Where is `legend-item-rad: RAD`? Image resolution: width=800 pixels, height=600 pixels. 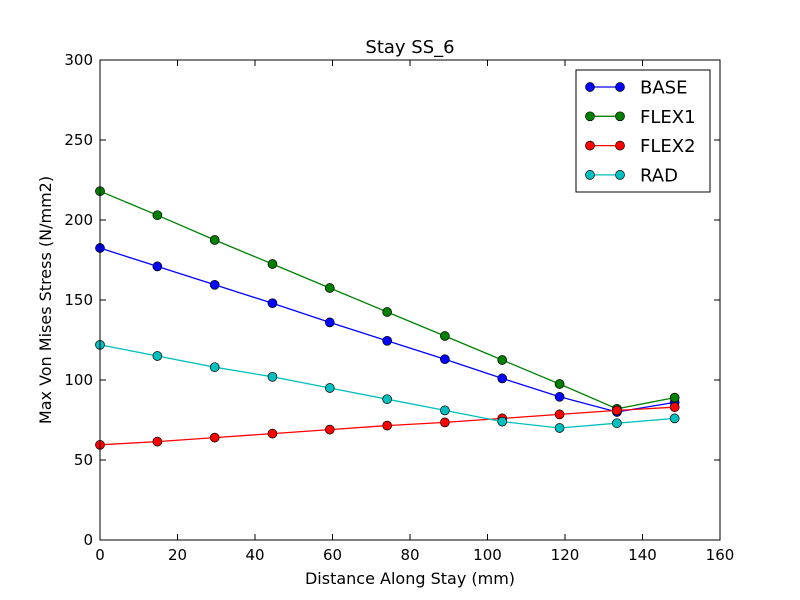 legend-item-rad: RAD is located at coordinates (631, 175).